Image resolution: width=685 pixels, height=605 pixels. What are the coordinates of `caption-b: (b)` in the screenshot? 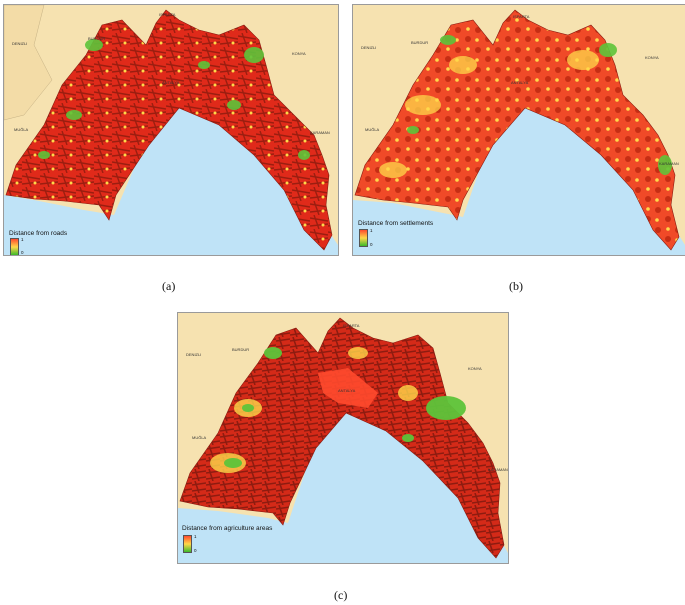 It's located at (516, 286).